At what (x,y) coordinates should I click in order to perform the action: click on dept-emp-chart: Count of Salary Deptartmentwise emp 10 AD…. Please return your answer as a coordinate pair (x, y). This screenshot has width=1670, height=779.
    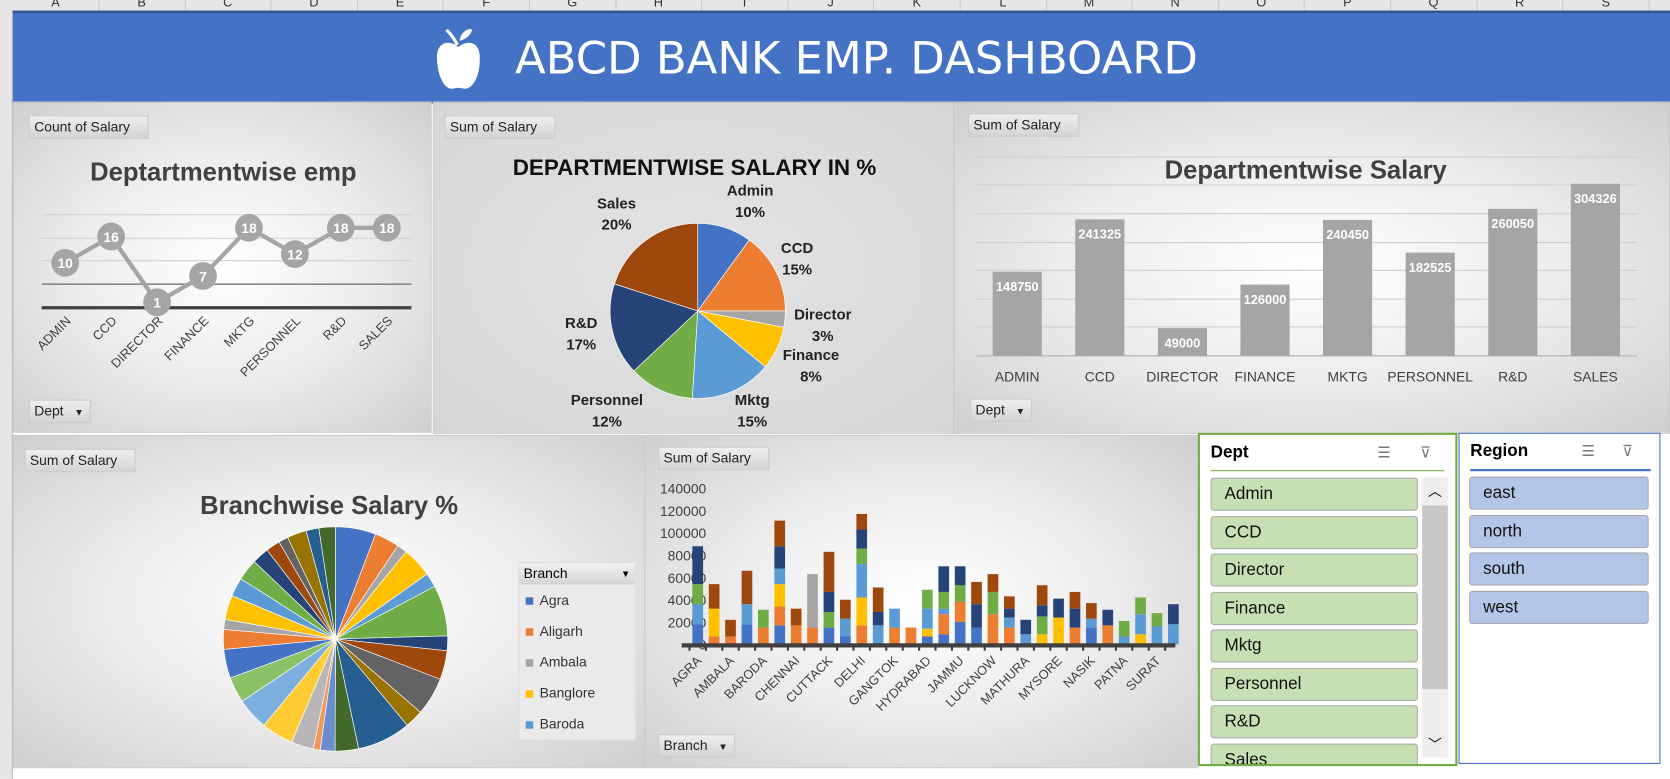
    Looking at the image, I should click on (222, 267).